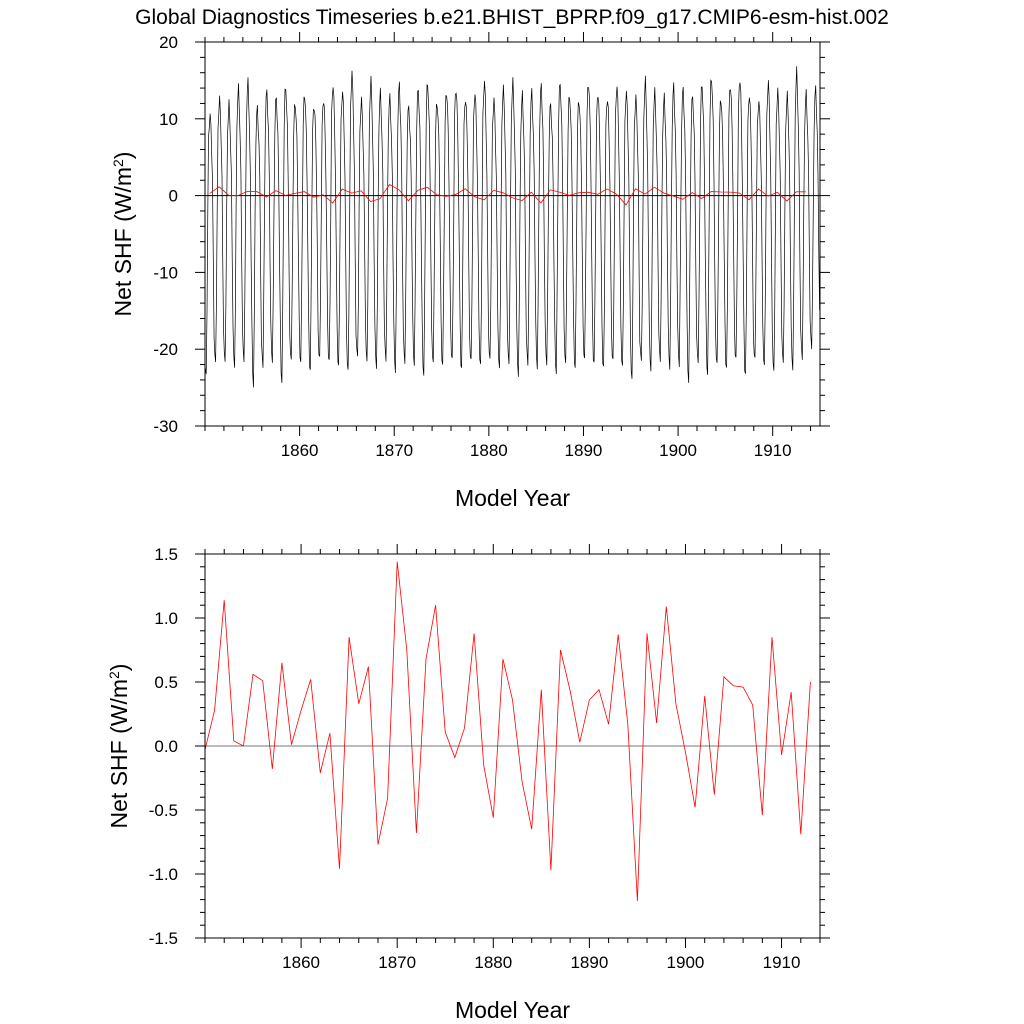 This screenshot has height=1024, width=1024. I want to click on bottom-y-axis-title-sup: 2, so click(114, 675).